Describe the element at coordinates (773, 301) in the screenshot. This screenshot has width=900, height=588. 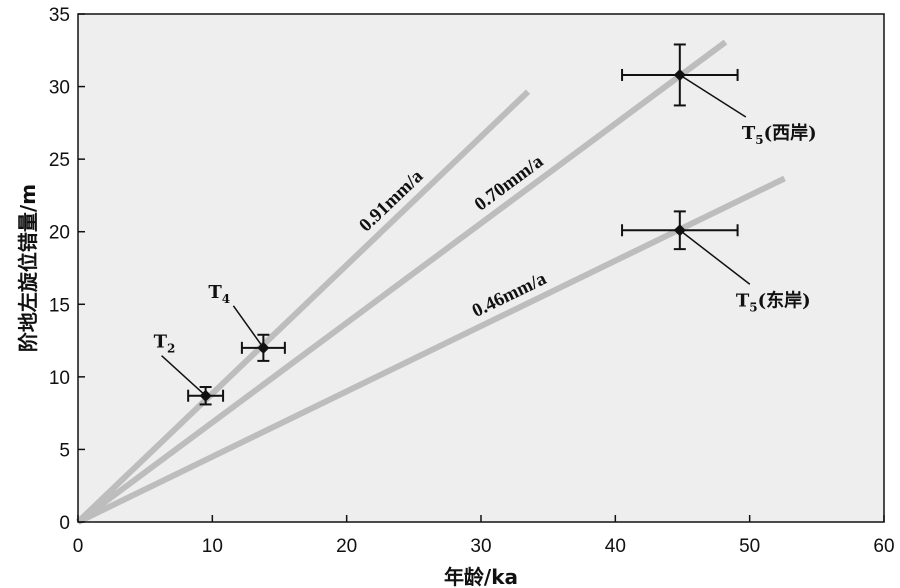
I see `point-label: T5(东岸)` at that location.